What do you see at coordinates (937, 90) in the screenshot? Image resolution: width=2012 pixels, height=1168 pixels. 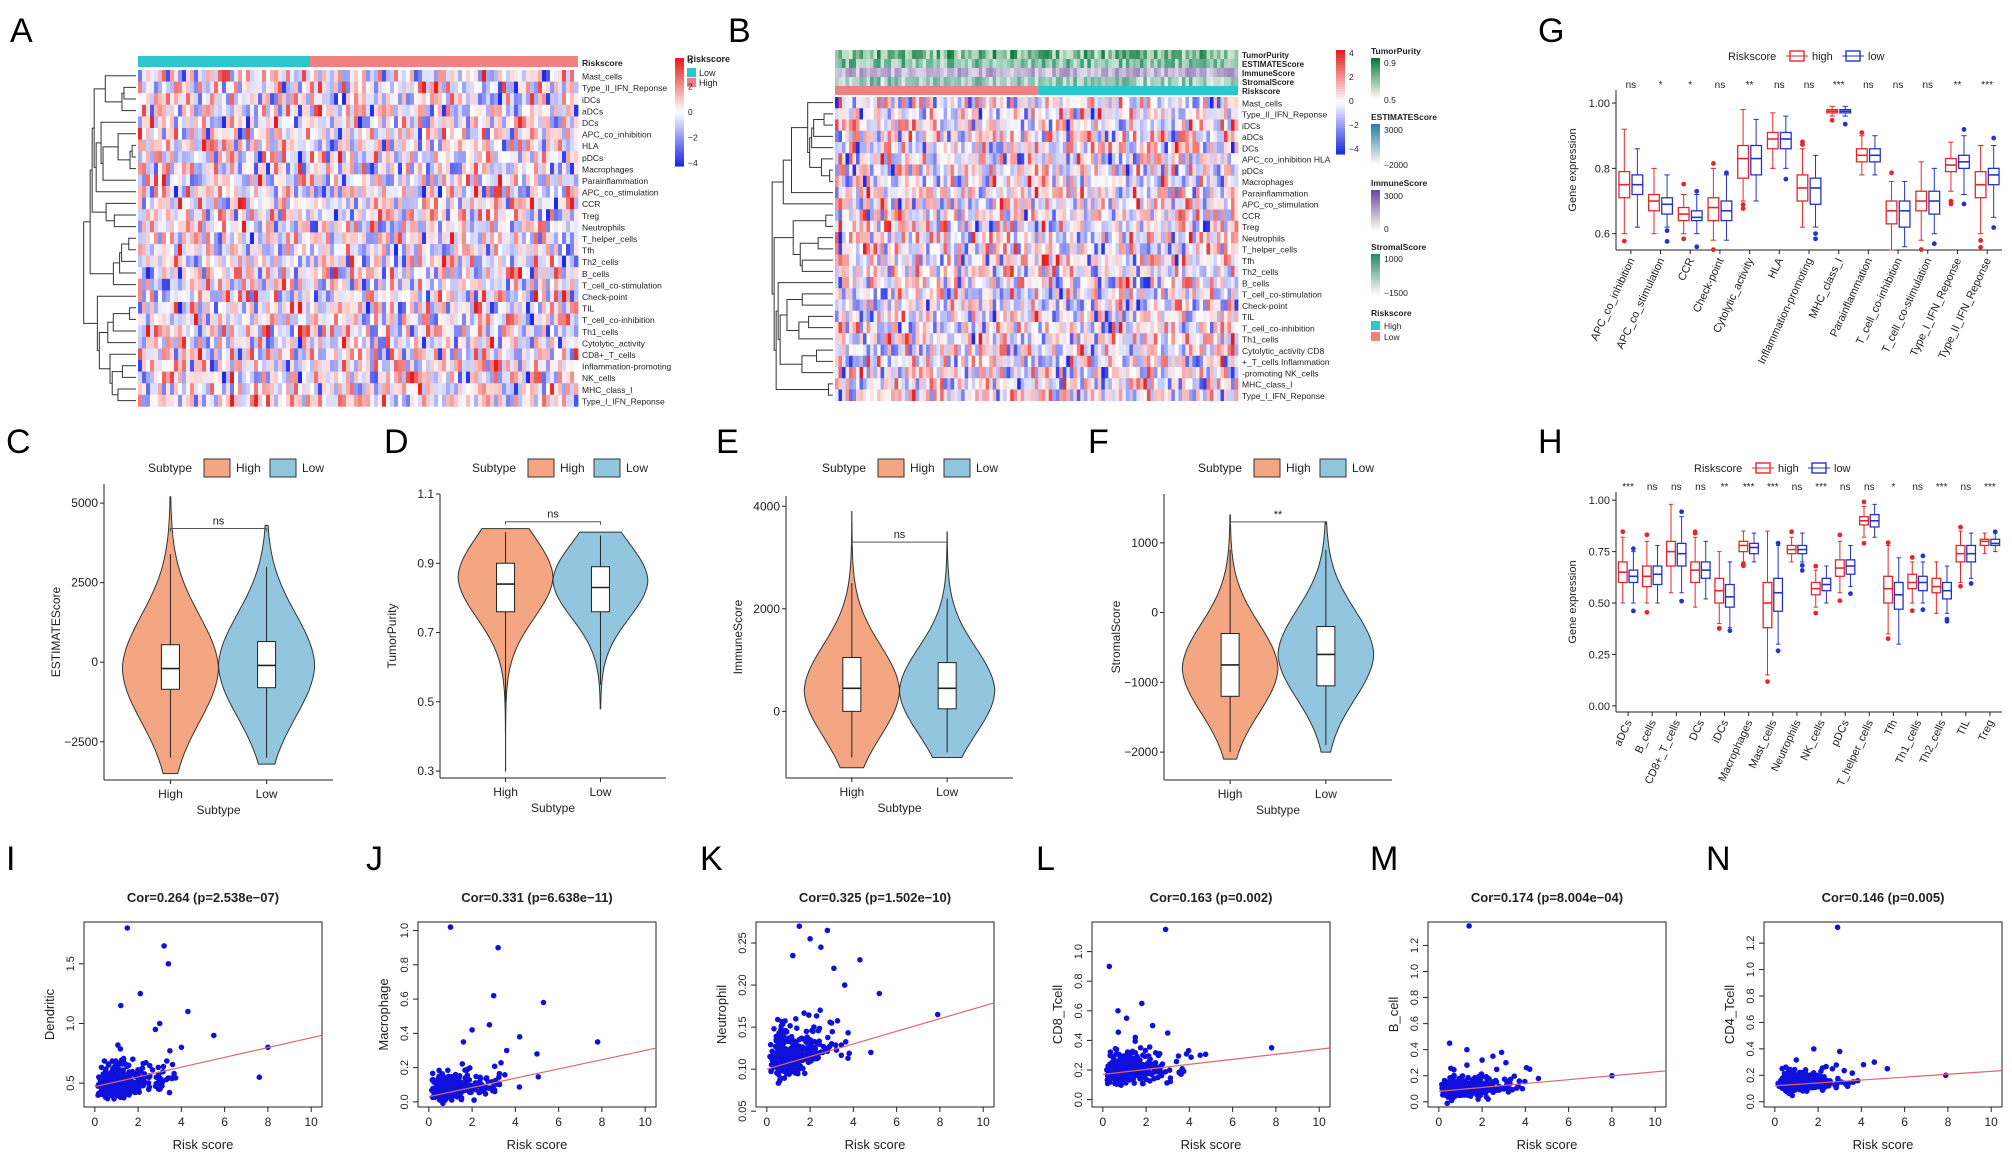 I see `risk-annotation-high` at bounding box center [937, 90].